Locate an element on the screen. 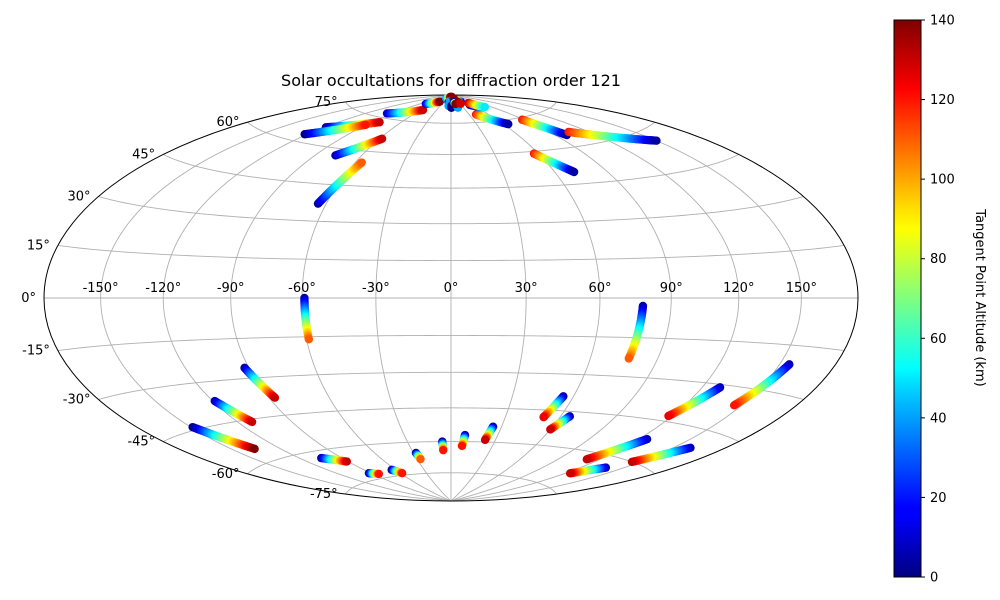  colorbar-tick-label: 140 is located at coordinates (942, 21).